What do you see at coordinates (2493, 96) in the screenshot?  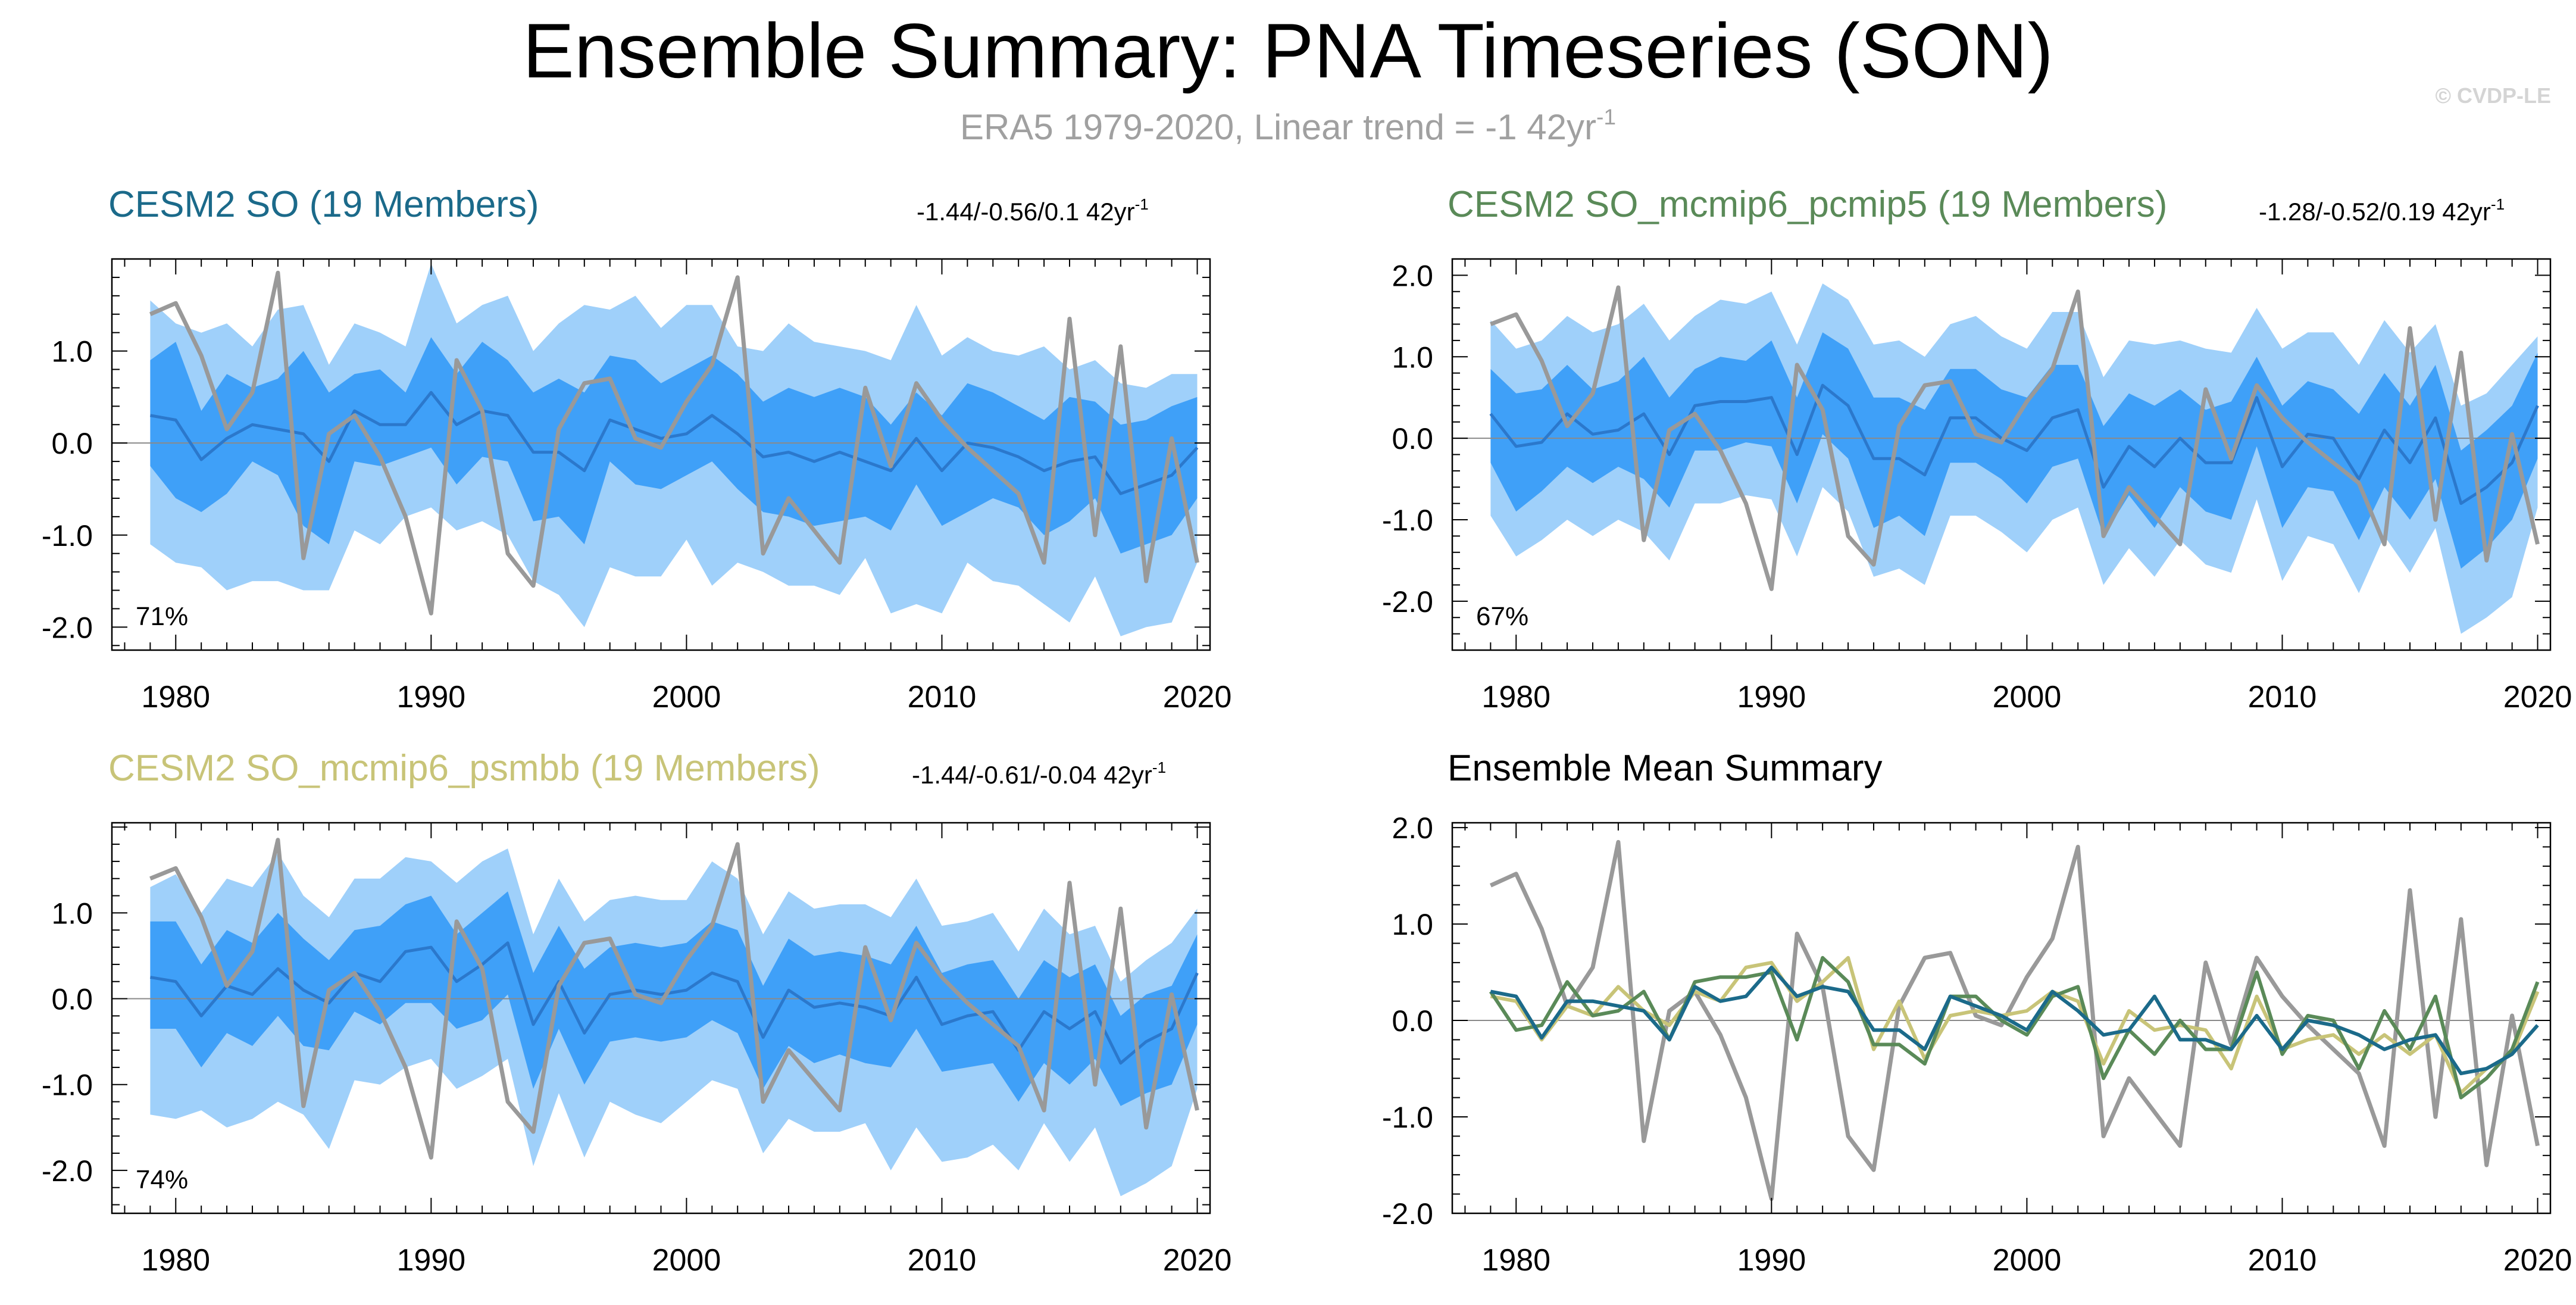 I see `credit-watermark: © CVDP-LE` at bounding box center [2493, 96].